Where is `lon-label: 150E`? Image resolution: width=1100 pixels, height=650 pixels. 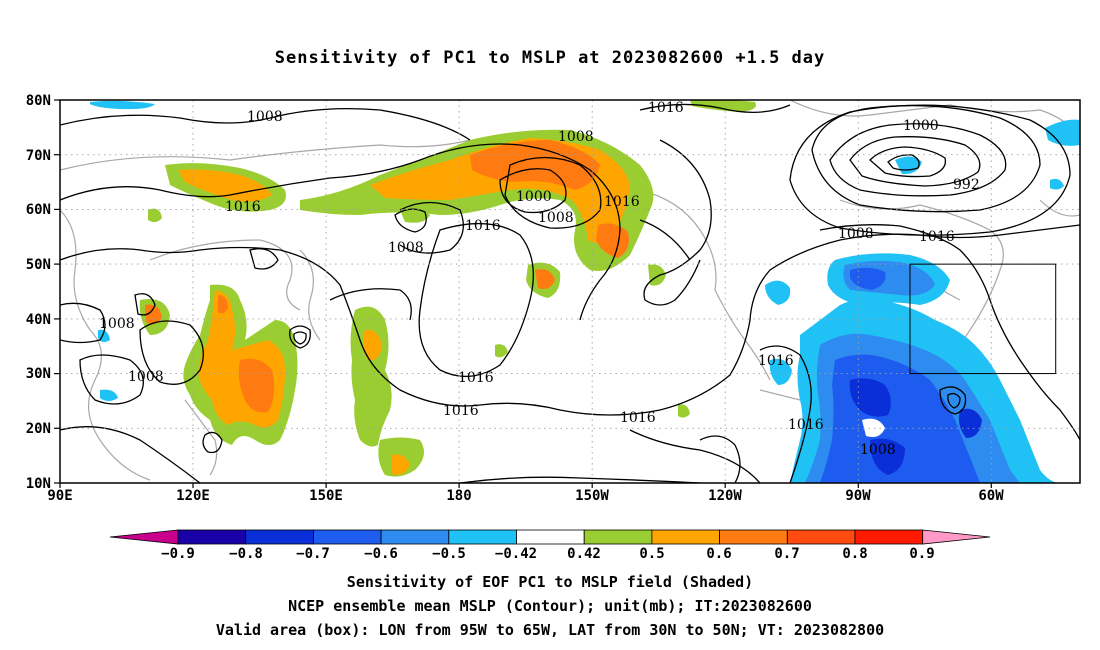
lon-label: 150E is located at coordinates (326, 496).